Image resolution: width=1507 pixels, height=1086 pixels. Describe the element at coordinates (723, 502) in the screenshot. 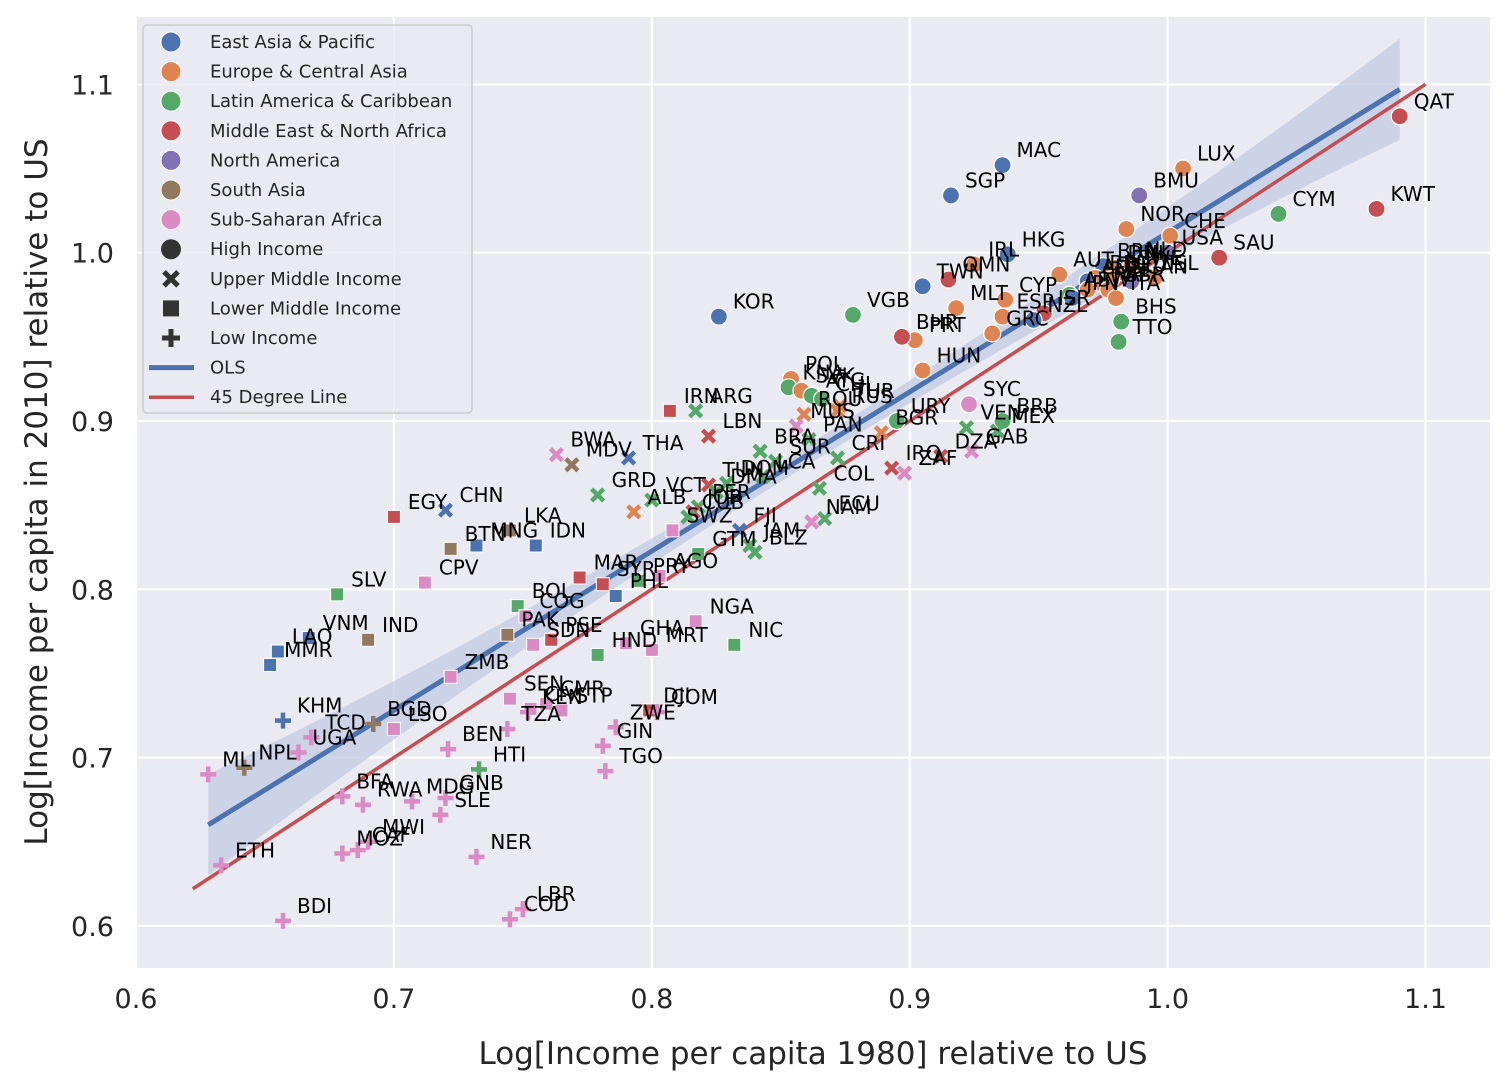

I see `point-label: CUB` at that location.